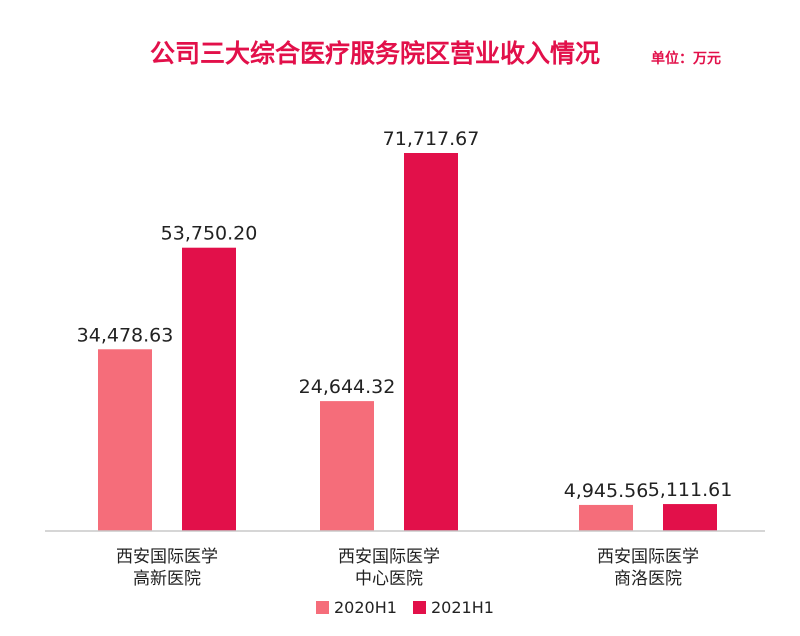  What do you see at coordinates (322, 607) in the screenshot?
I see `legend-swatch-2020H1` at bounding box center [322, 607].